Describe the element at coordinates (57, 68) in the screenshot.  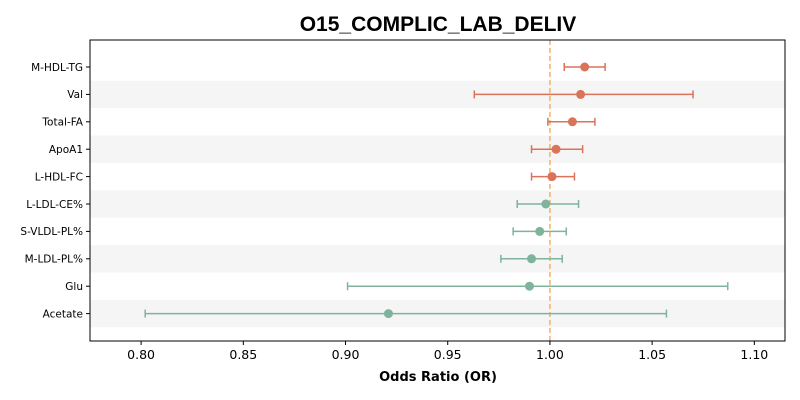
I see `y-tick-label: M-HDL-TG` at that location.